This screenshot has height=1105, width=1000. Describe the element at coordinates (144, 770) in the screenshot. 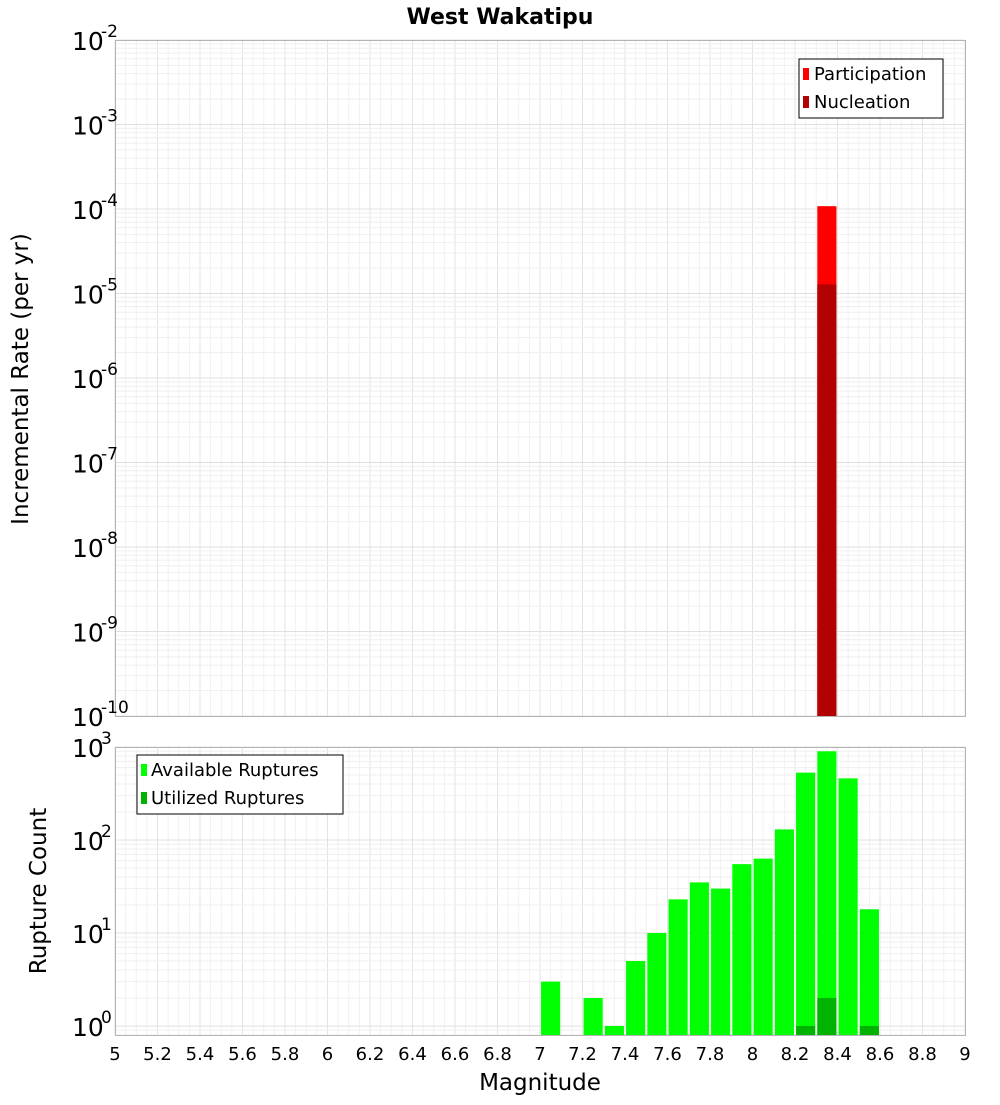

I see `legend-swatch-available` at that location.